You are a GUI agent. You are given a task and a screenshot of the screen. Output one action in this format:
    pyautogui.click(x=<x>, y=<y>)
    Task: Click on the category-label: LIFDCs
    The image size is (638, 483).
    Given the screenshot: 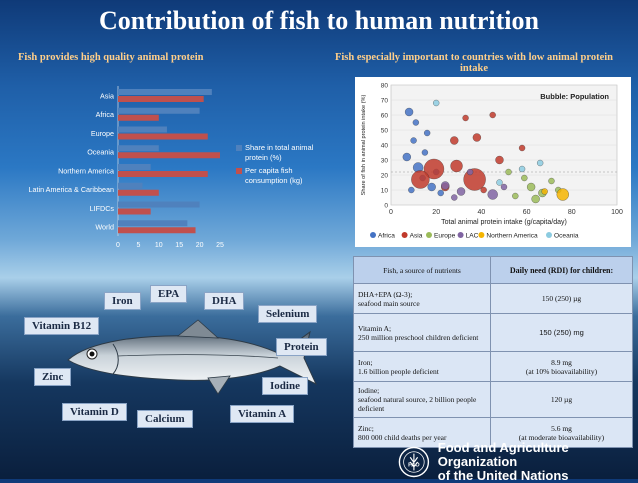 What is the action you would take?
    pyautogui.click(x=102, y=208)
    